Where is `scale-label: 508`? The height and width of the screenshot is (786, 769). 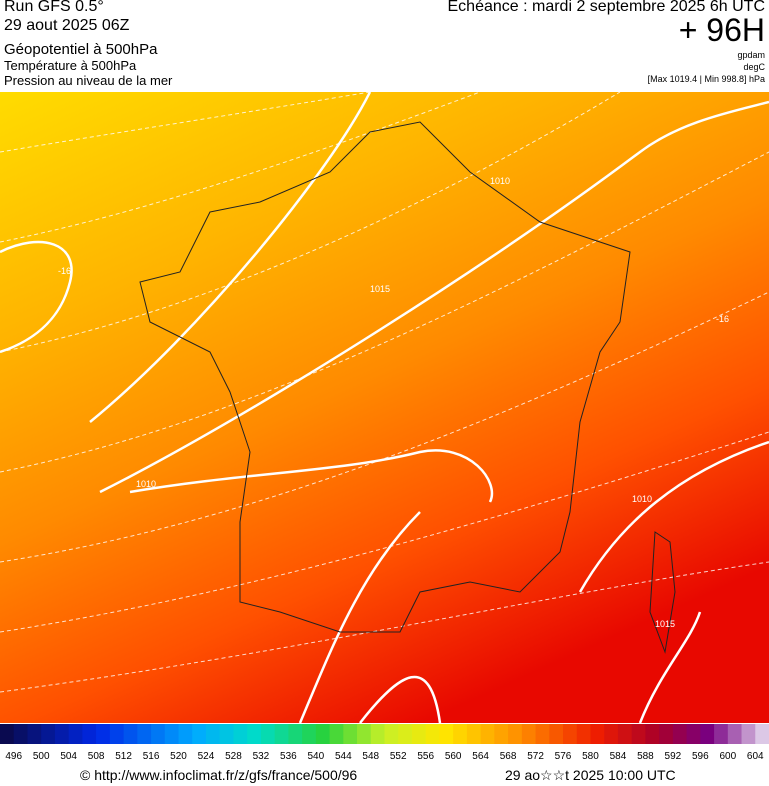 scale-label: 508 is located at coordinates (96, 756).